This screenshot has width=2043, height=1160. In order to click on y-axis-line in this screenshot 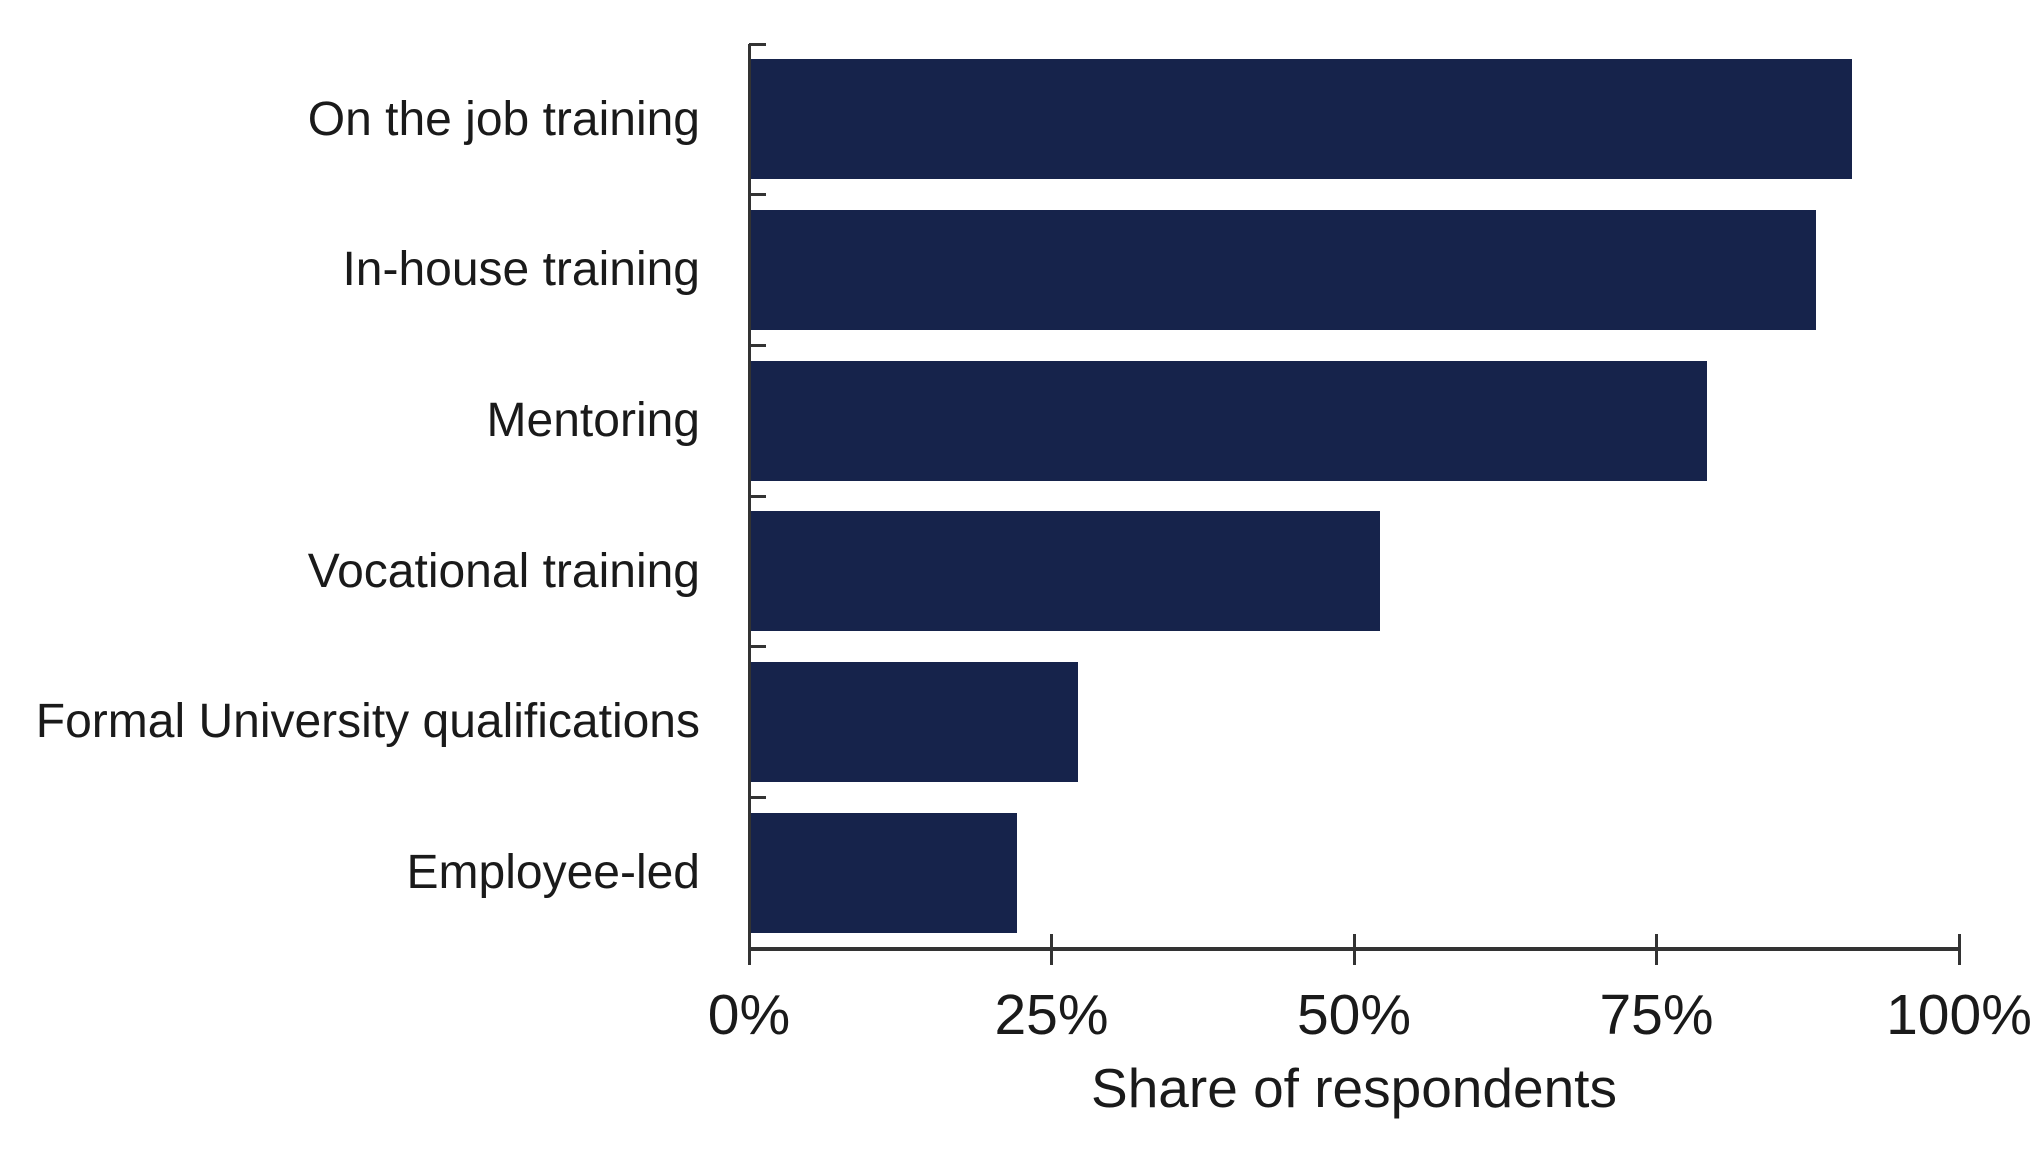, I will do `click(749, 497)`.